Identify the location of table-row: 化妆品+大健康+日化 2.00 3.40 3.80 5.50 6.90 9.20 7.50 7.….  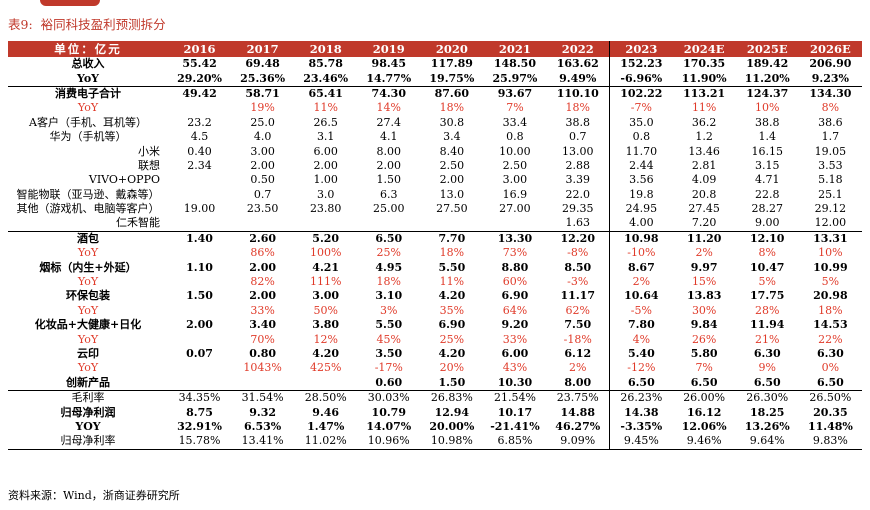
(435, 325).